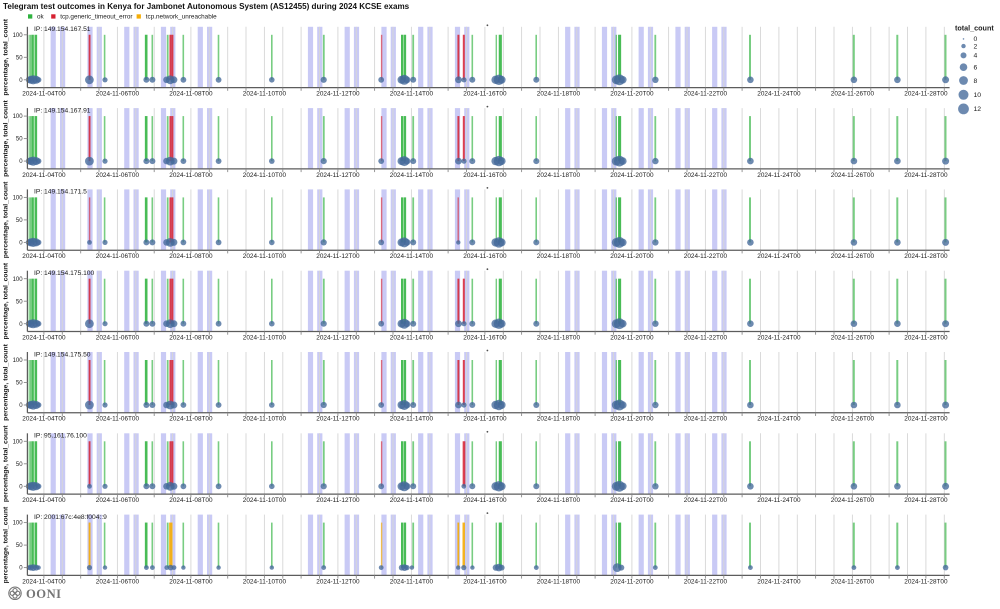 Image resolution: width=1000 pixels, height=609 pixels. What do you see at coordinates (978, 95) in the screenshot?
I see `svg-text: 10` at bounding box center [978, 95].